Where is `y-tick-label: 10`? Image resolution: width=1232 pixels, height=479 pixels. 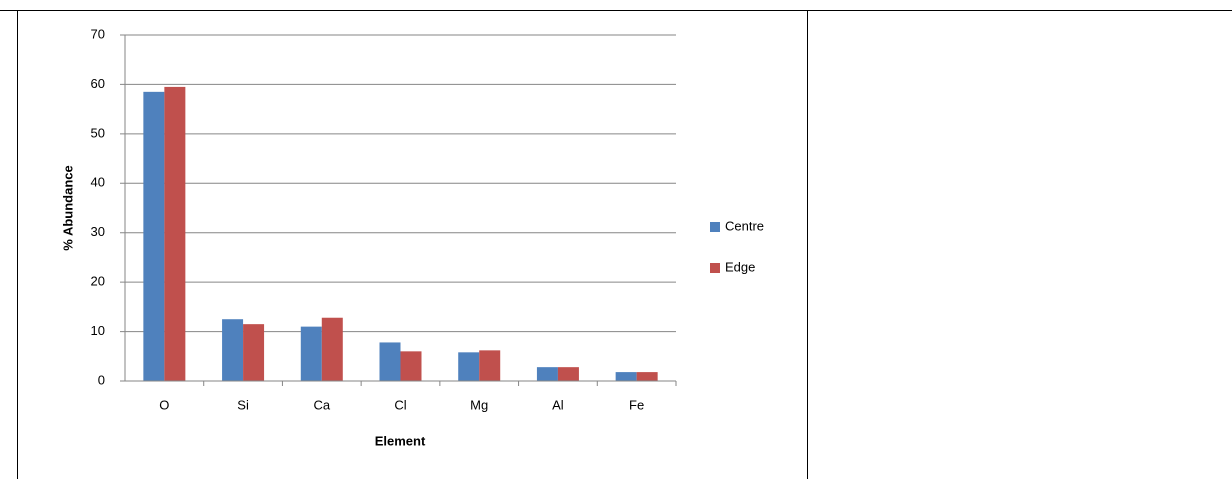
y-tick-label: 10 is located at coordinates (98, 330).